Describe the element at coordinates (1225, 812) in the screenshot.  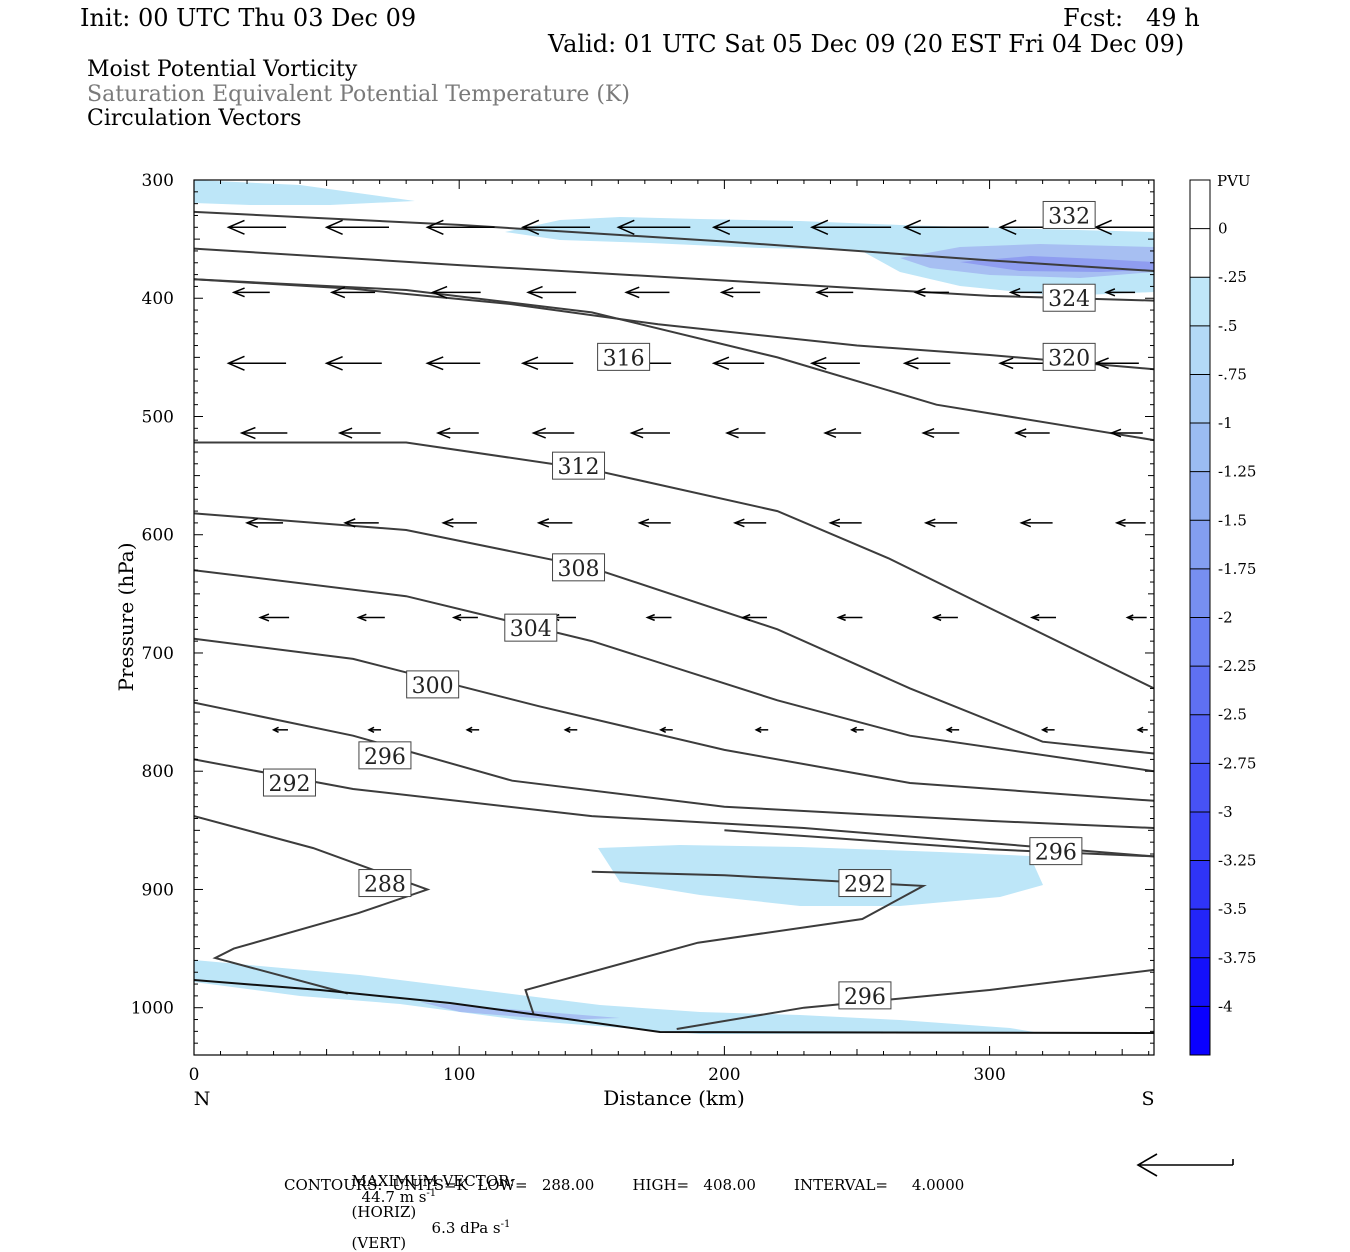
I see `colorbar-label-12: -3` at that location.